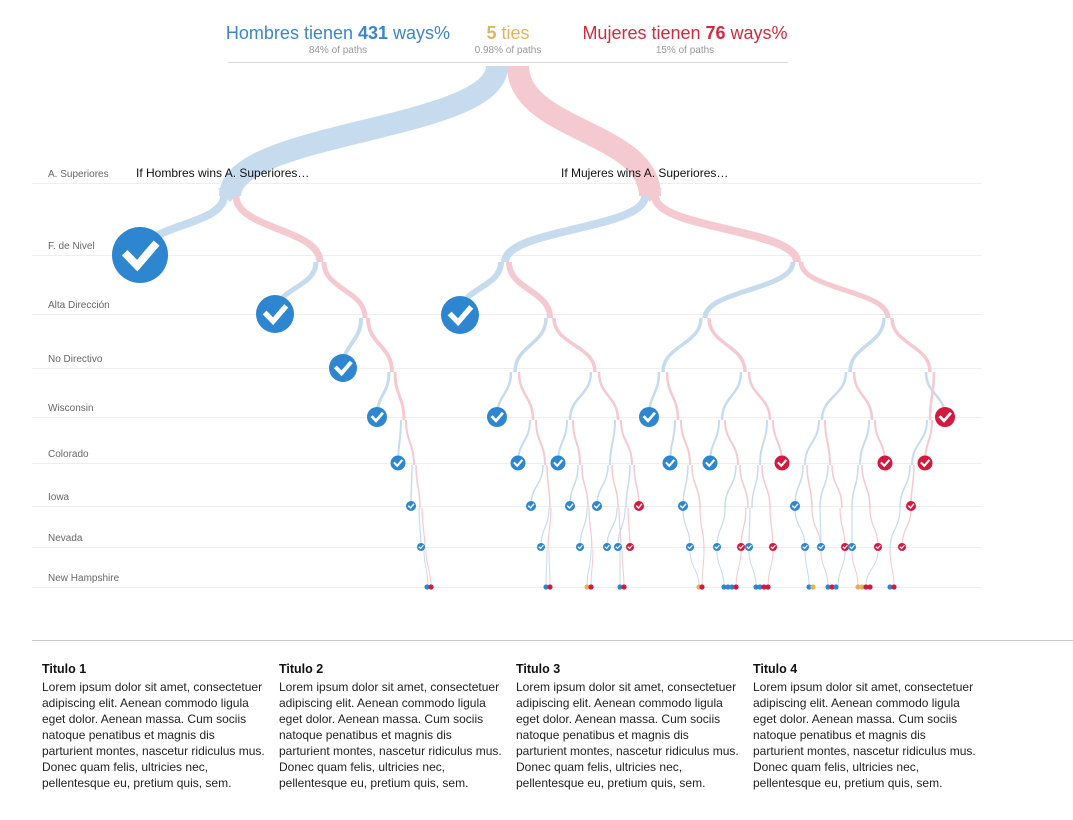  What do you see at coordinates (301, 669) in the screenshot?
I see `column-title: Titulo 2` at bounding box center [301, 669].